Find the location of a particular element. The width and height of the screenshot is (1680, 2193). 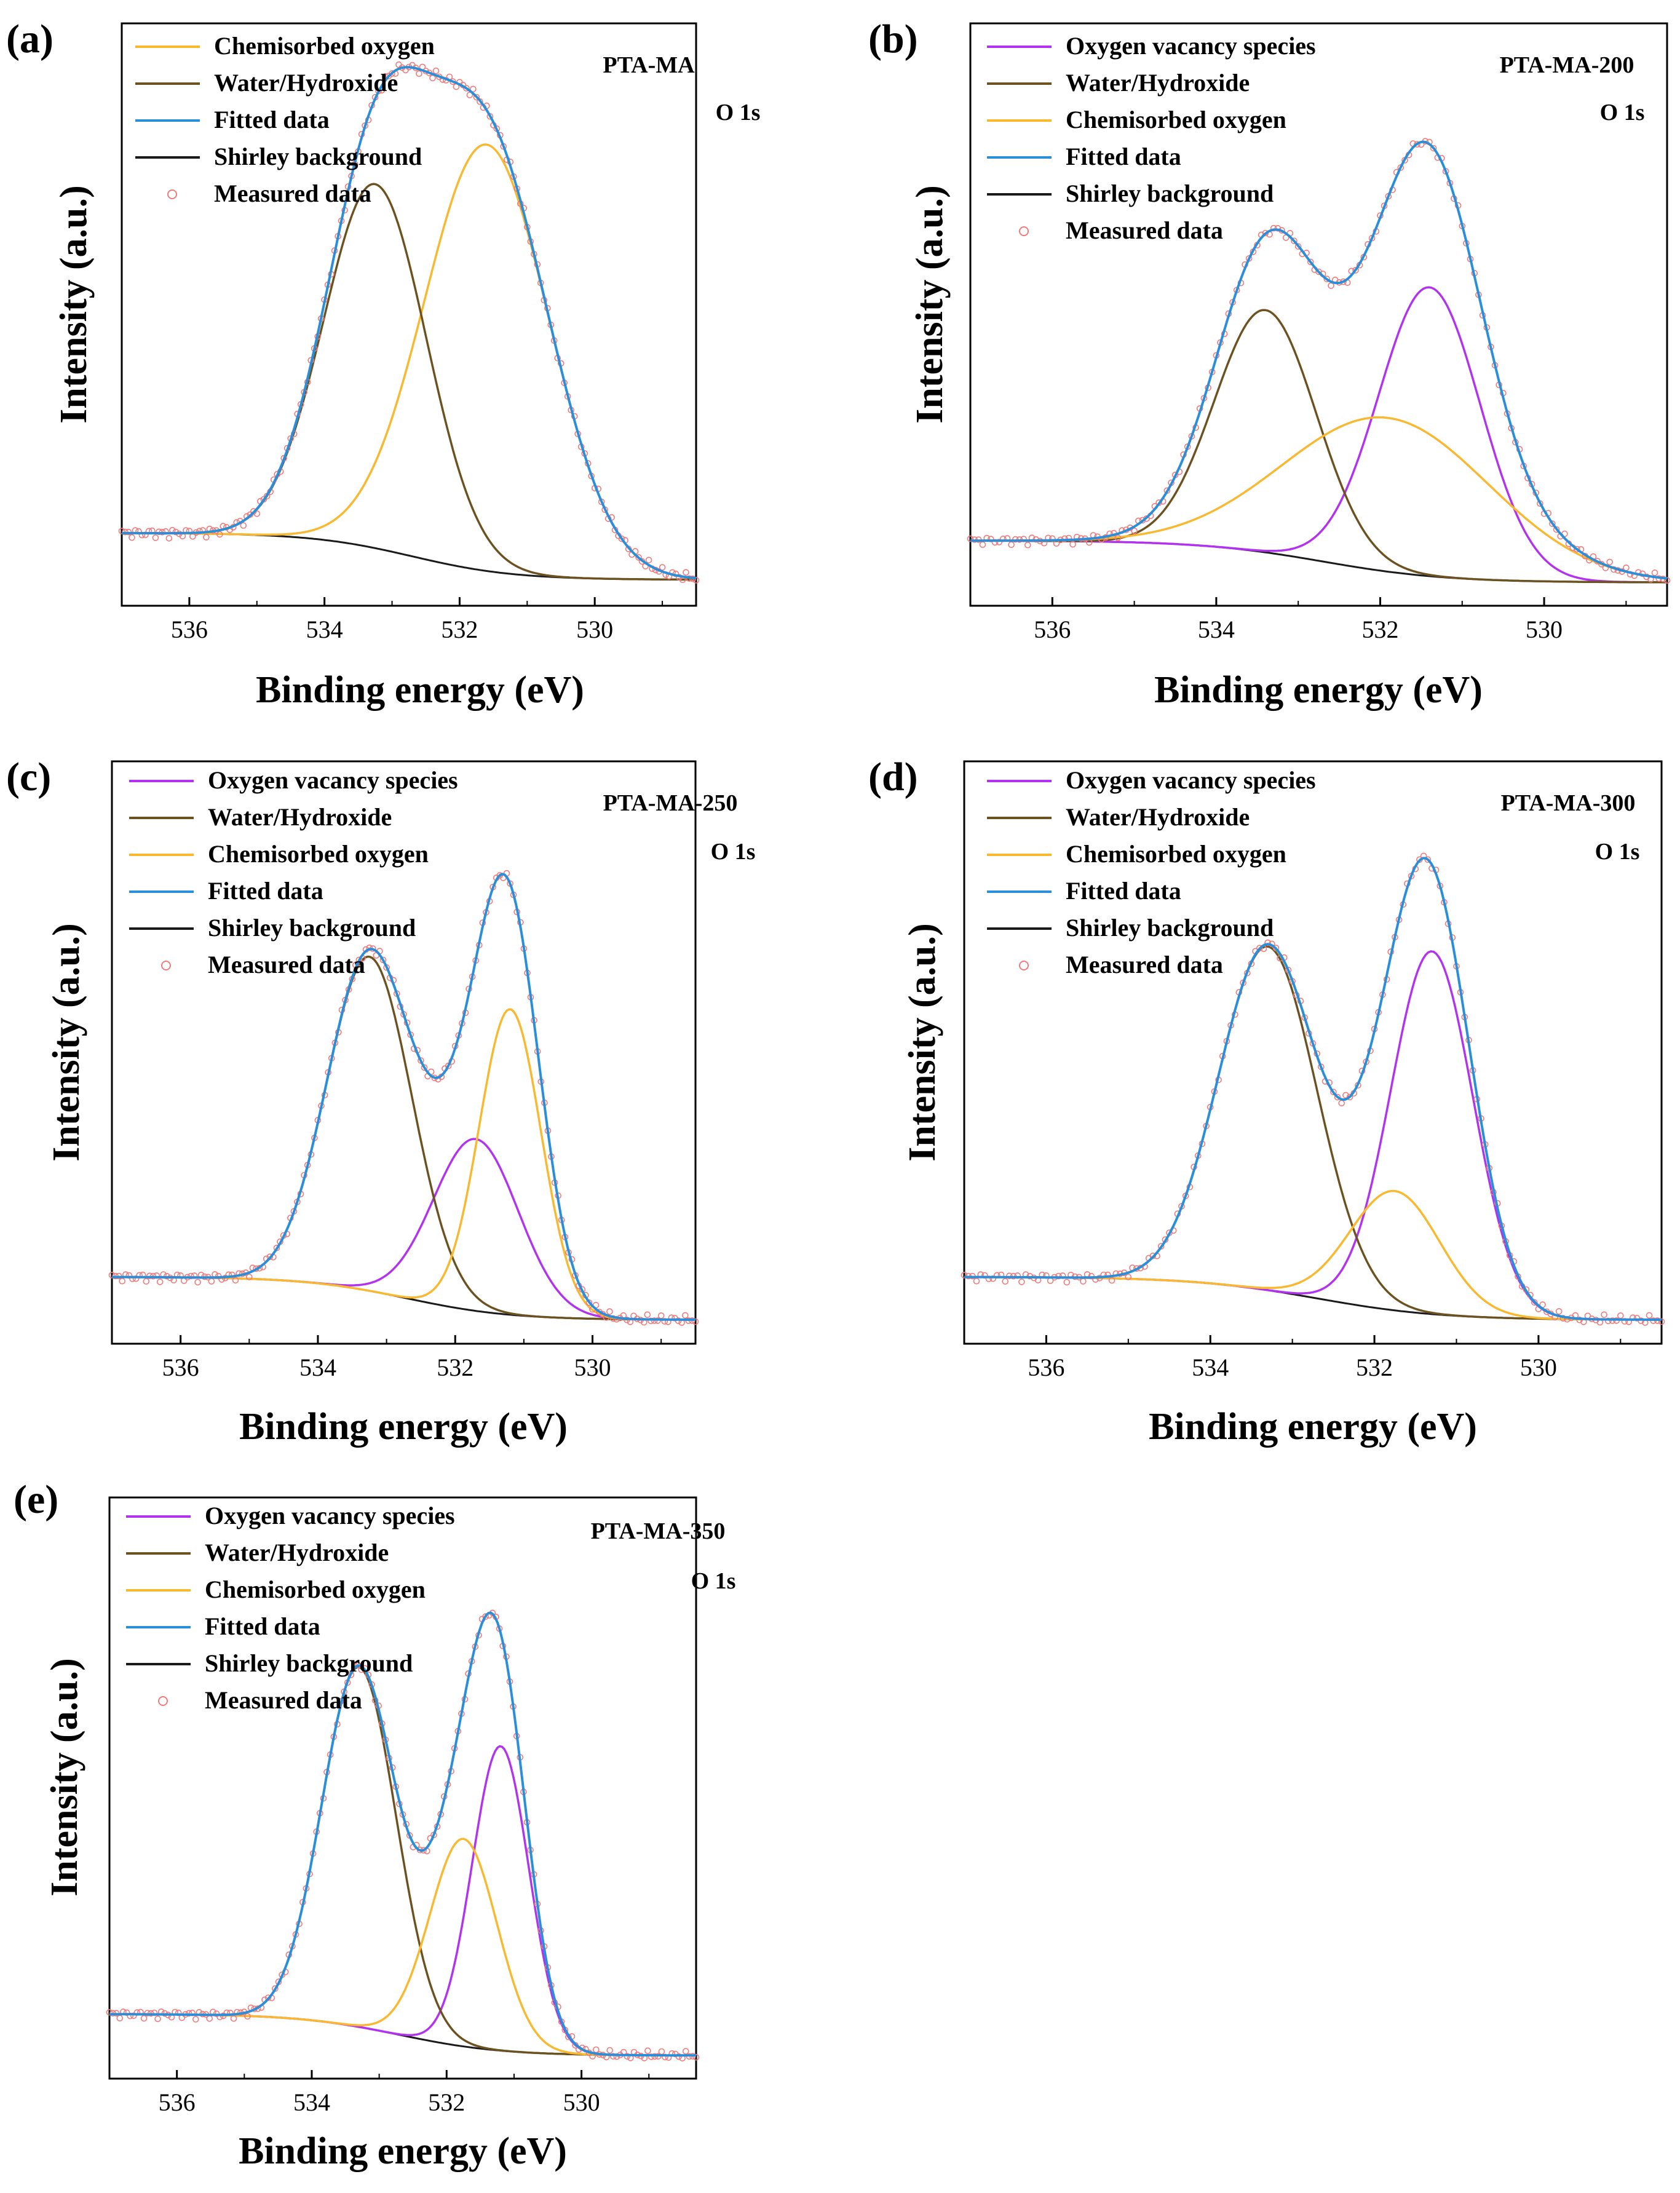

water-component-line is located at coordinates (402, 1861).